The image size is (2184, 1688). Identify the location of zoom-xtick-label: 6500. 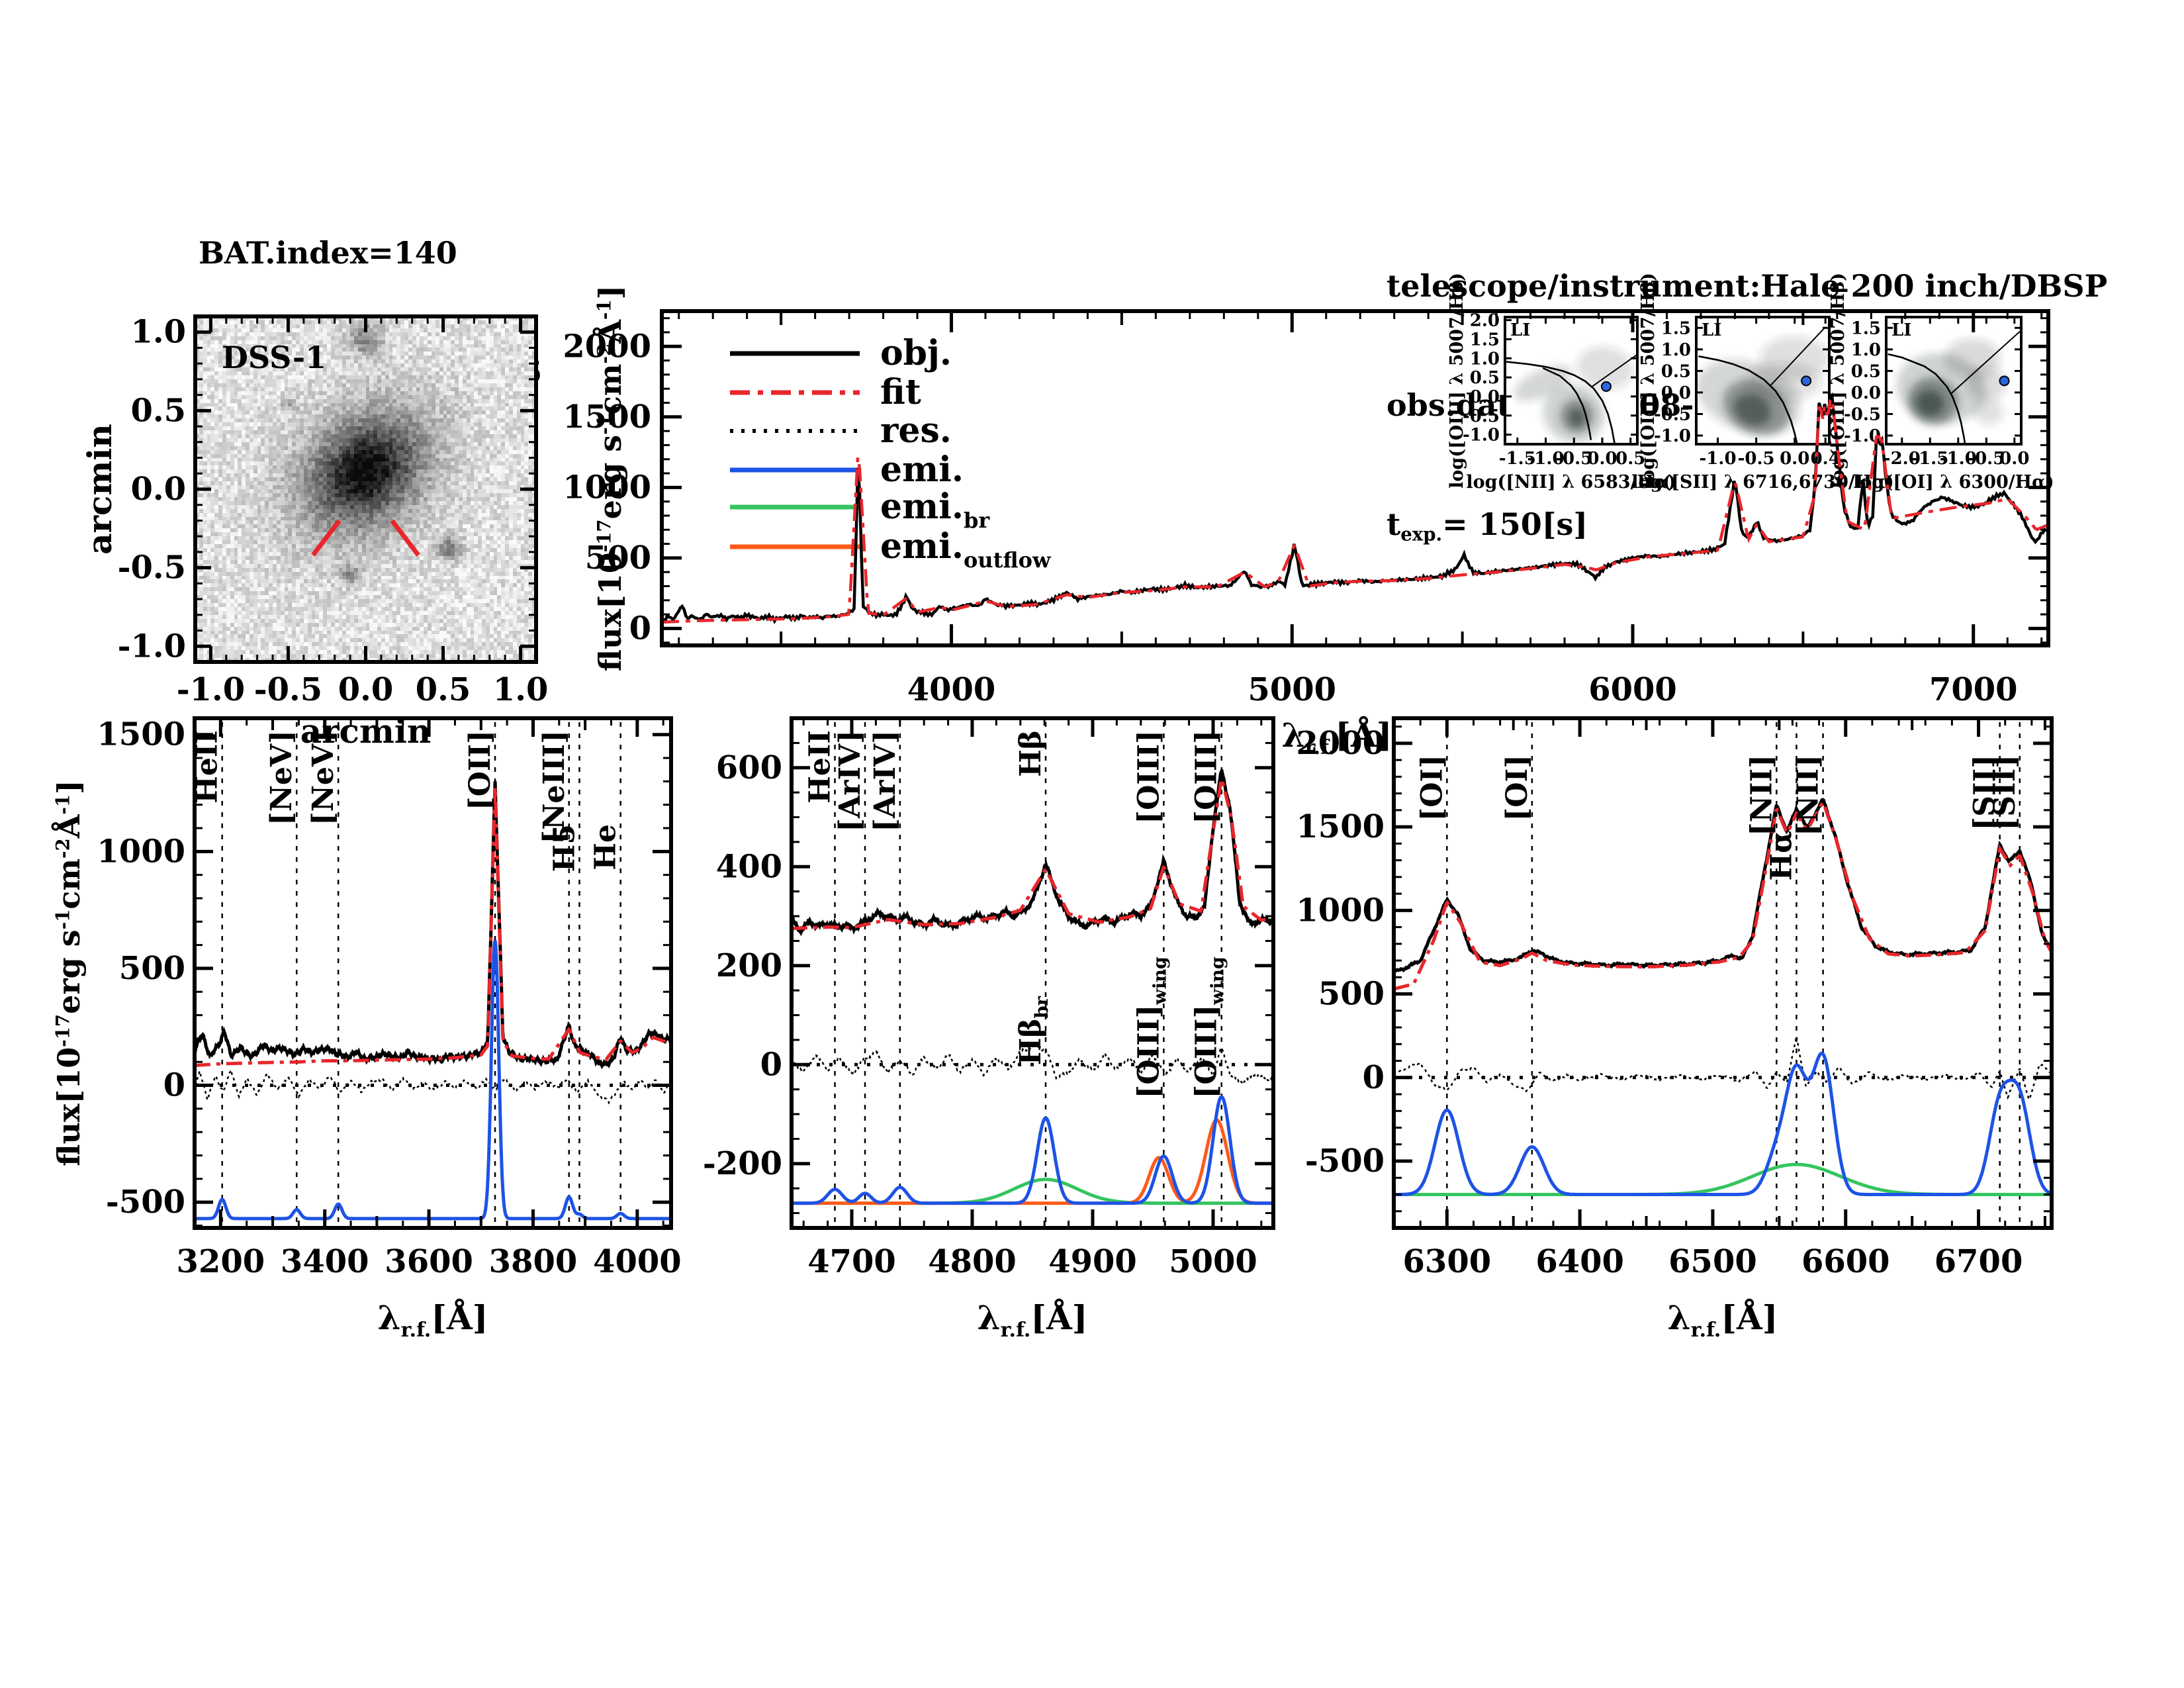
(1712, 1261).